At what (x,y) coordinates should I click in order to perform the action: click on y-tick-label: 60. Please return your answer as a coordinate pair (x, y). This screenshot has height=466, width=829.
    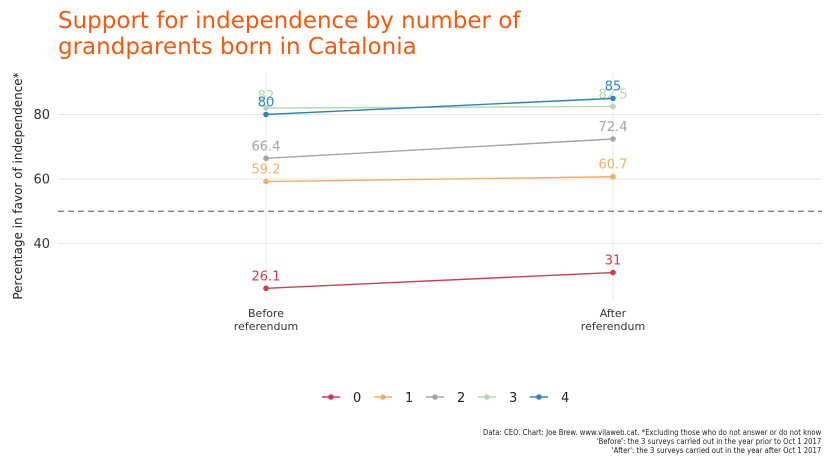
    Looking at the image, I should click on (41, 180).